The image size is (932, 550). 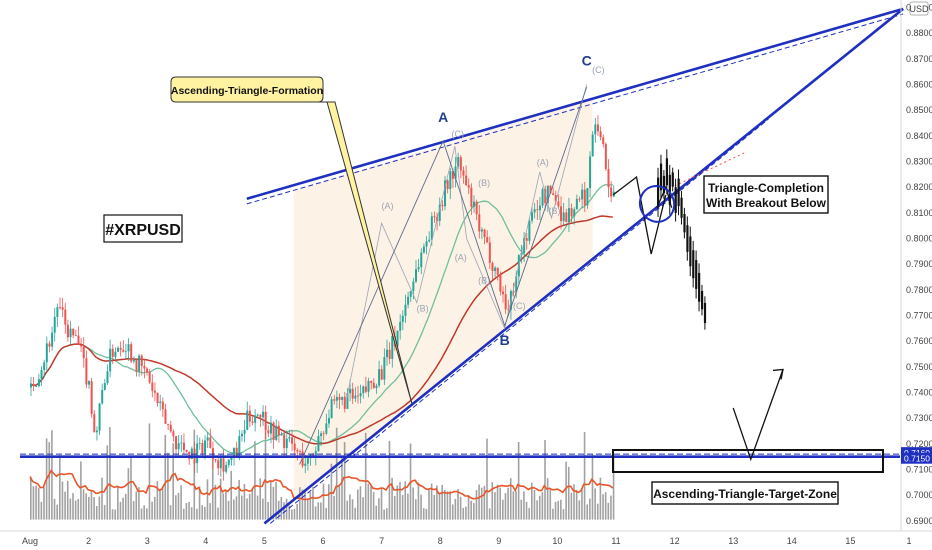 I want to click on wave-label-b: B, so click(x=505, y=340).